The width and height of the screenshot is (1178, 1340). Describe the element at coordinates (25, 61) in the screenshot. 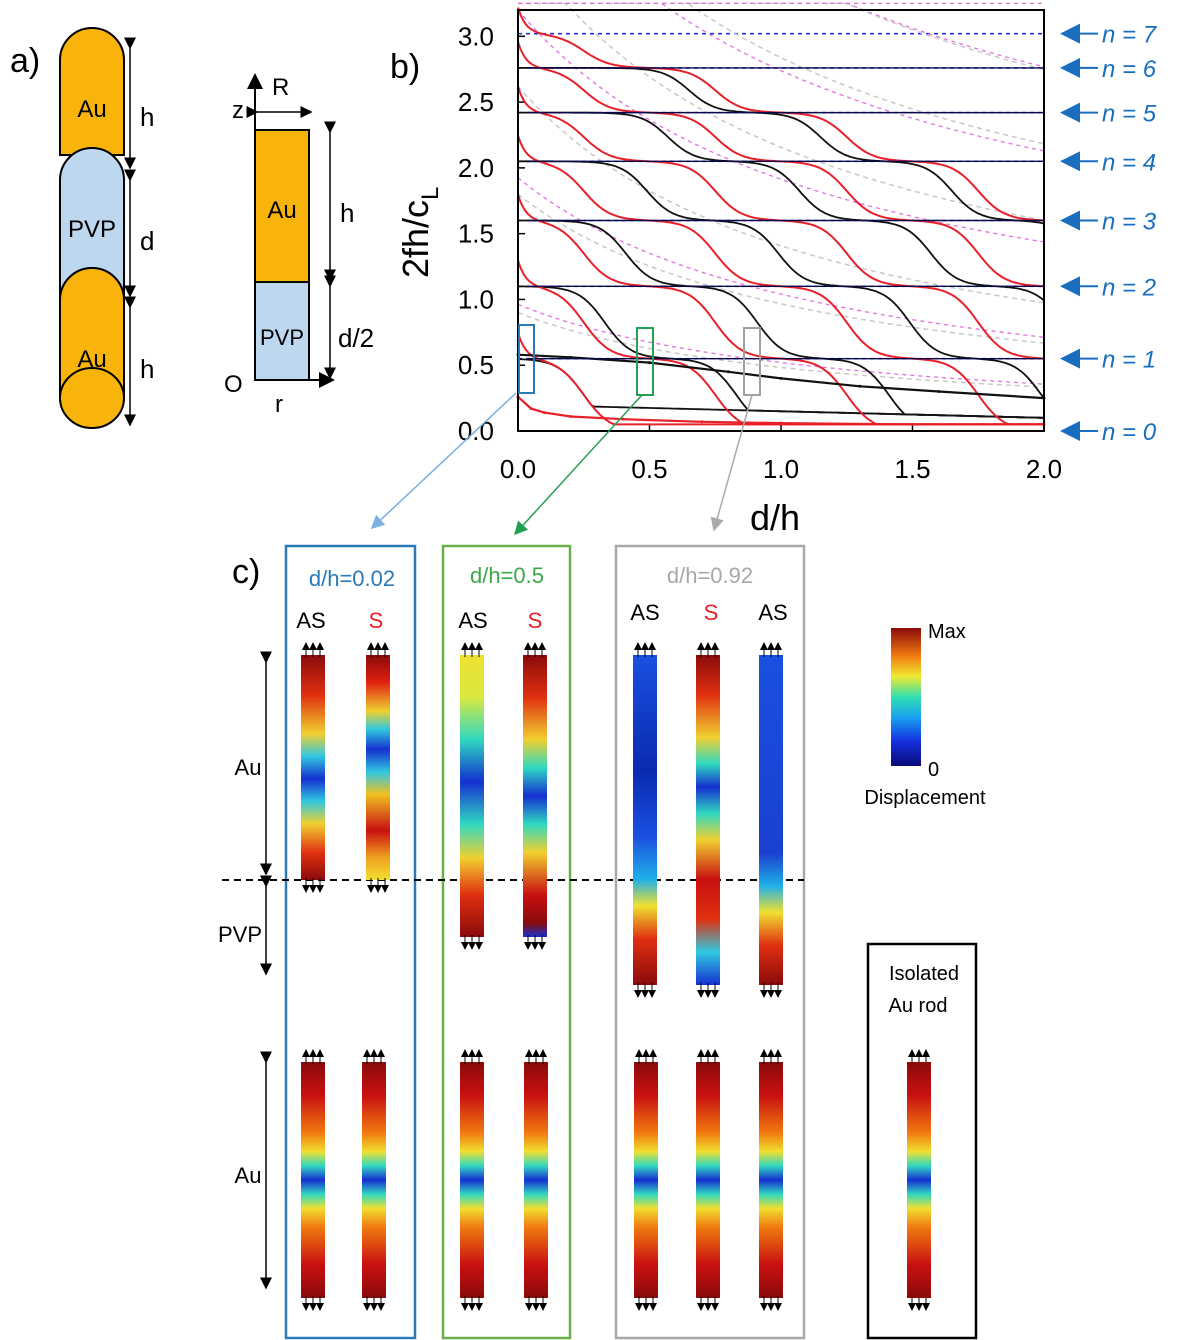

I see `panel-a-label: a)` at that location.